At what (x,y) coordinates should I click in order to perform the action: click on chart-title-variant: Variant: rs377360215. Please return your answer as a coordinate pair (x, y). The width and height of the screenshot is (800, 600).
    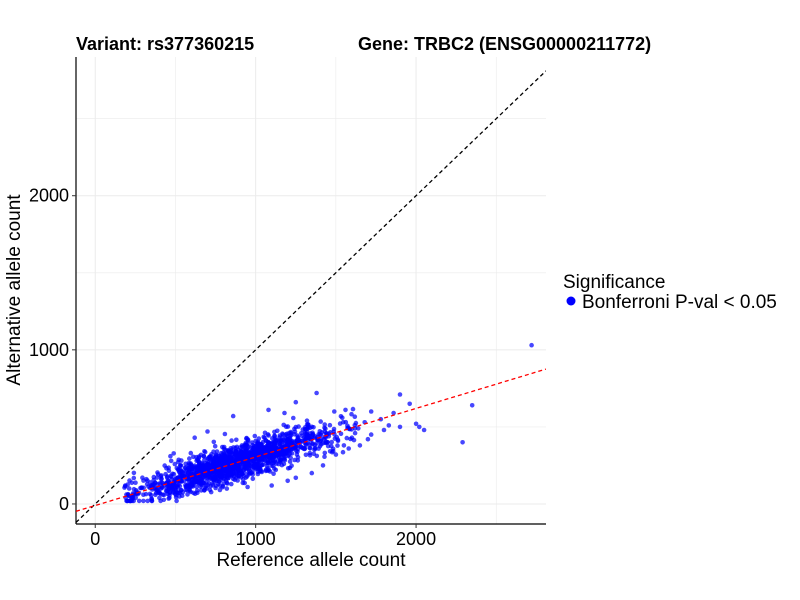
    Looking at the image, I should click on (165, 44).